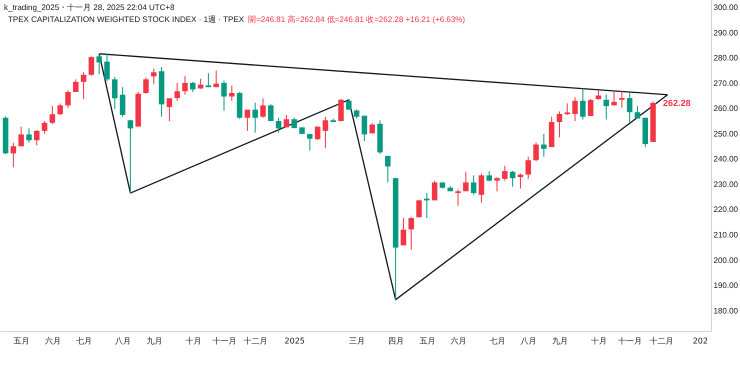 The width and height of the screenshot is (740, 367). What do you see at coordinates (294, 341) in the screenshot?
I see `x-tick-label: 2025` at bounding box center [294, 341].